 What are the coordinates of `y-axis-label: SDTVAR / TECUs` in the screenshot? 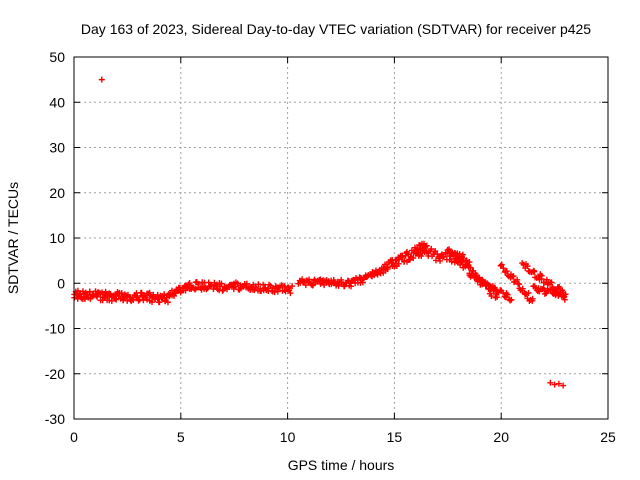 It's located at (13, 238).